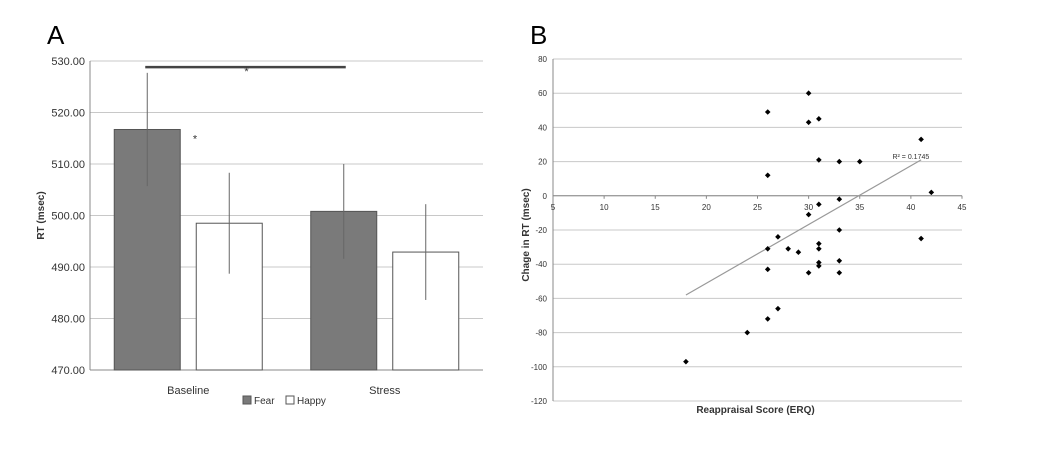 This screenshot has width=1047, height=453. What do you see at coordinates (604, 207) in the screenshot?
I see `x-tick-label: 10` at bounding box center [604, 207].